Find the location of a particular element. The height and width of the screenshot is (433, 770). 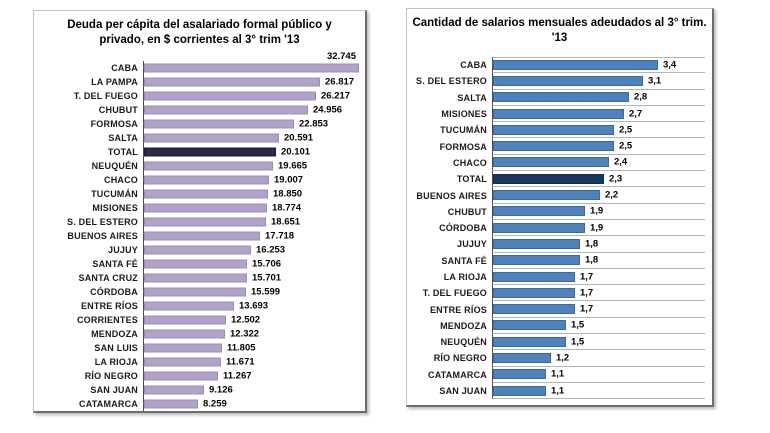

category-label: LA RIOJA is located at coordinates (465, 277).